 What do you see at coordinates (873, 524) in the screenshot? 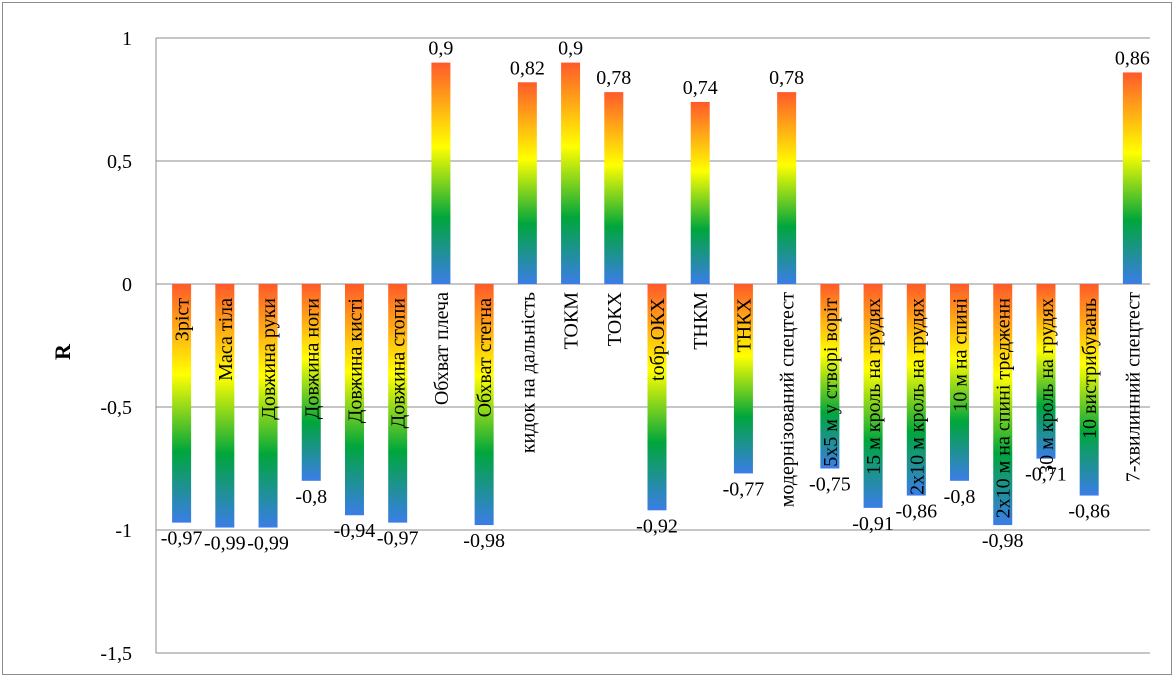
I see `data-label: -0,91` at bounding box center [873, 524].